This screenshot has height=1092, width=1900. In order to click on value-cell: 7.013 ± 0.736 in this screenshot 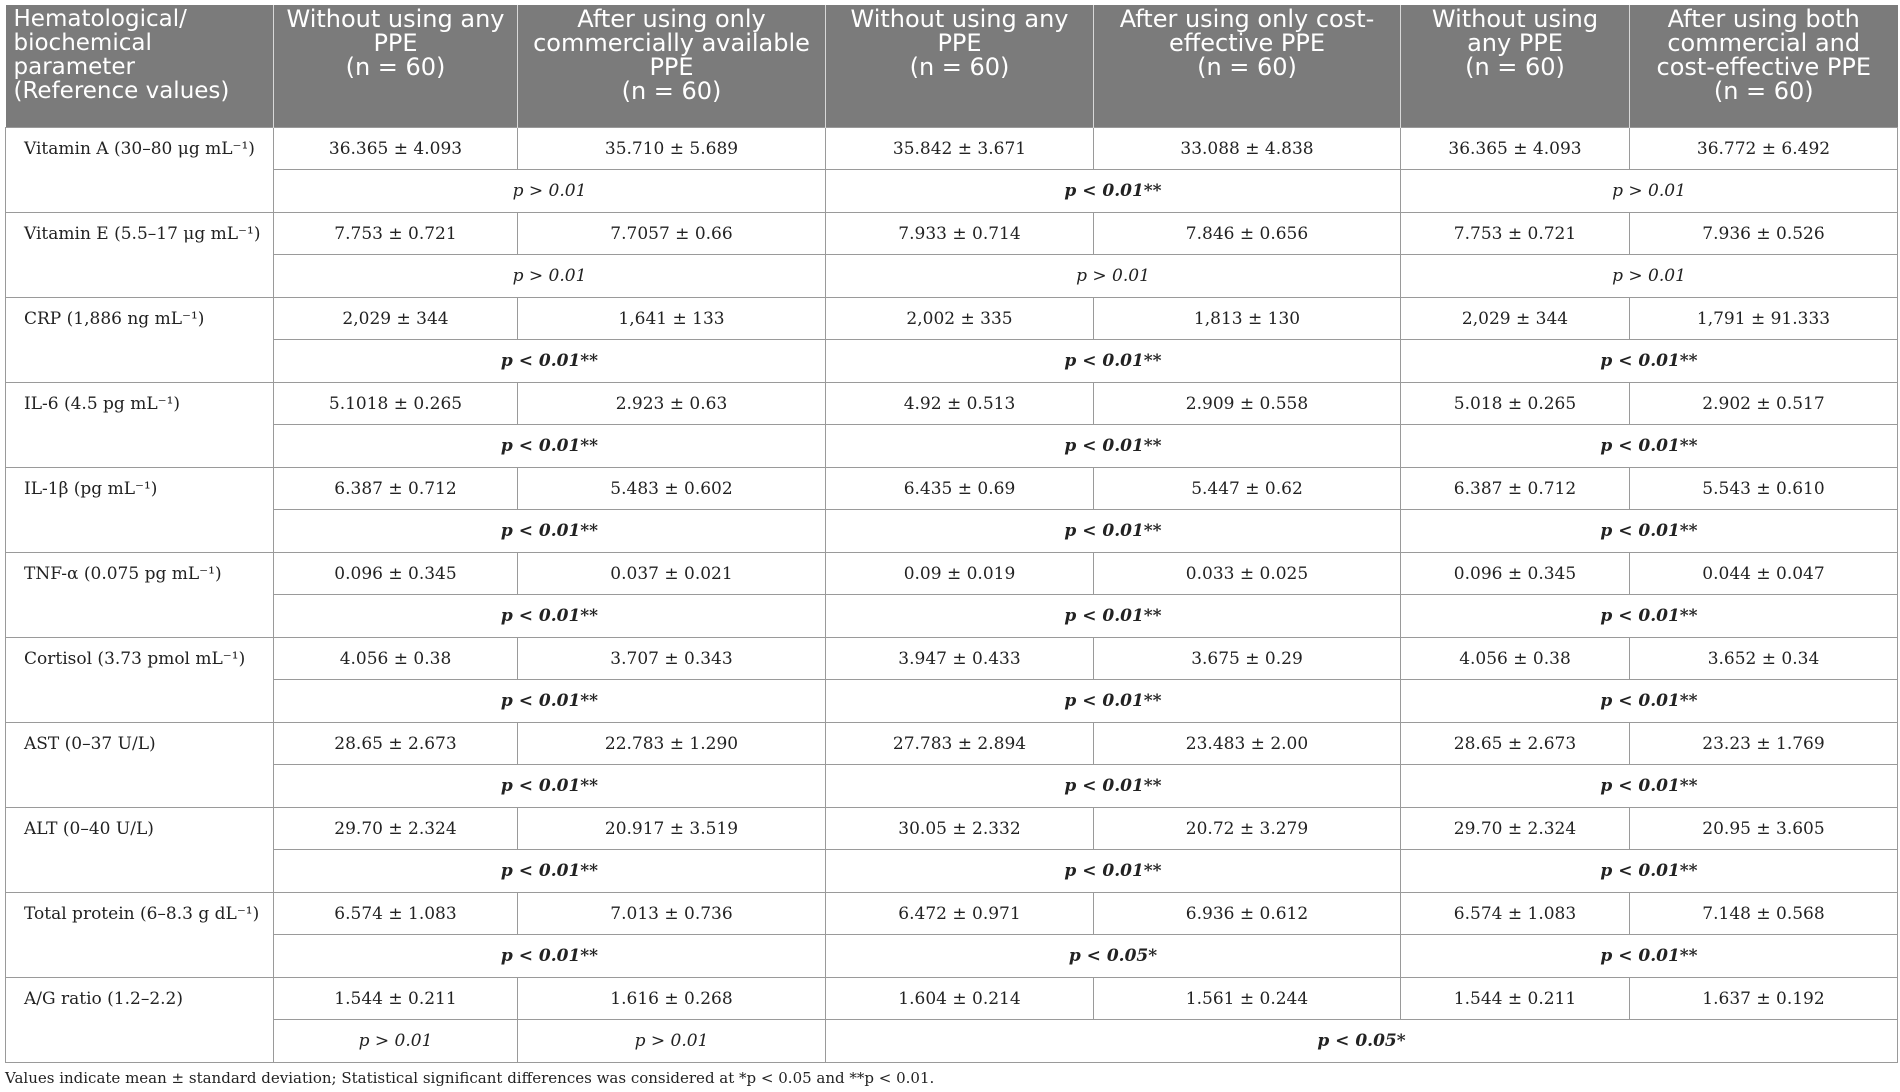, I will do `click(671, 913)`.